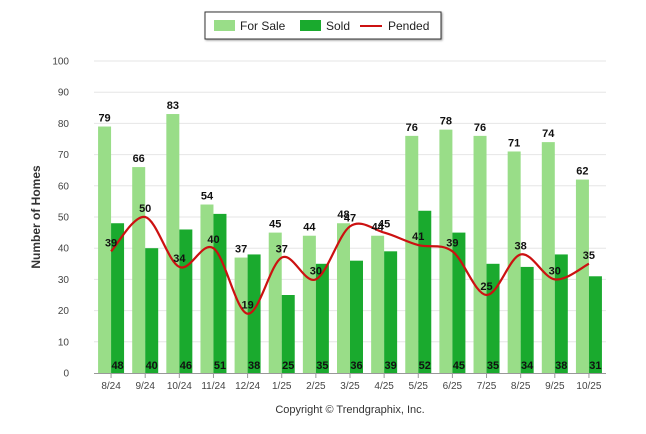 Image resolution: width=646 pixels, height=434 pixels. Describe the element at coordinates (412, 254) in the screenshot. I see `bar-for-sale-5/25` at that location.